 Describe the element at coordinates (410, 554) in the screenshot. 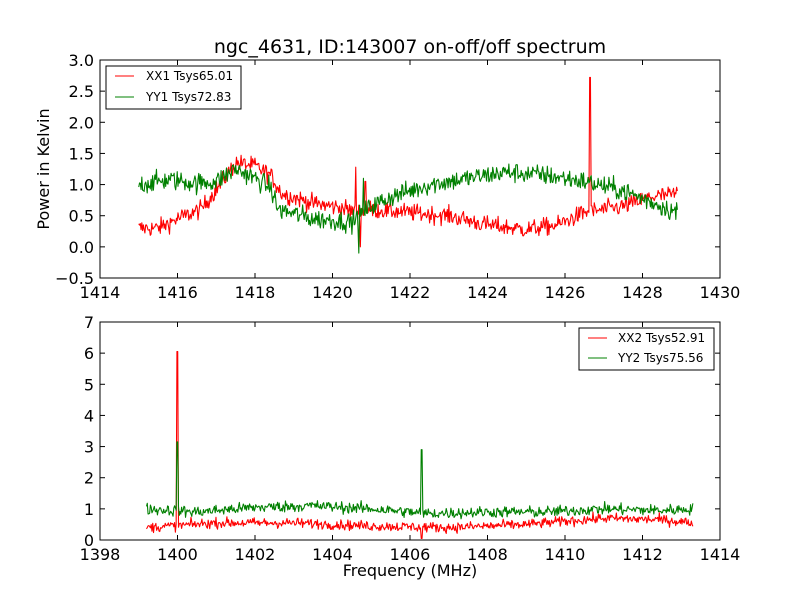

I see `x-tick-label: 1406` at that location.